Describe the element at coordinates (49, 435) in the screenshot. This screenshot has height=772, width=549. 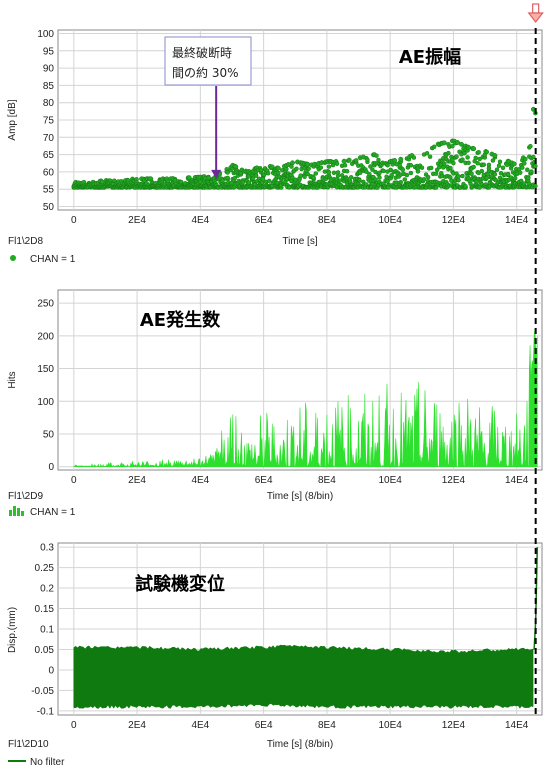
I see `y-tick-label: 50` at that location.